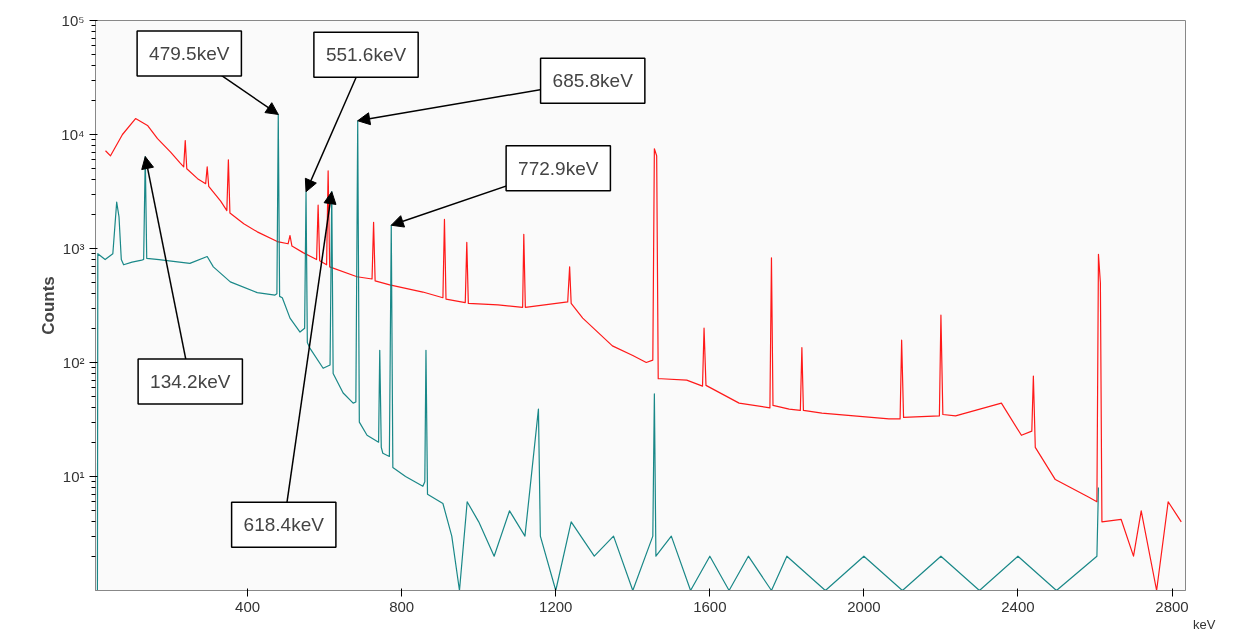  What do you see at coordinates (556, 606) in the screenshot?
I see `x-tick-label: 1200` at bounding box center [556, 606].